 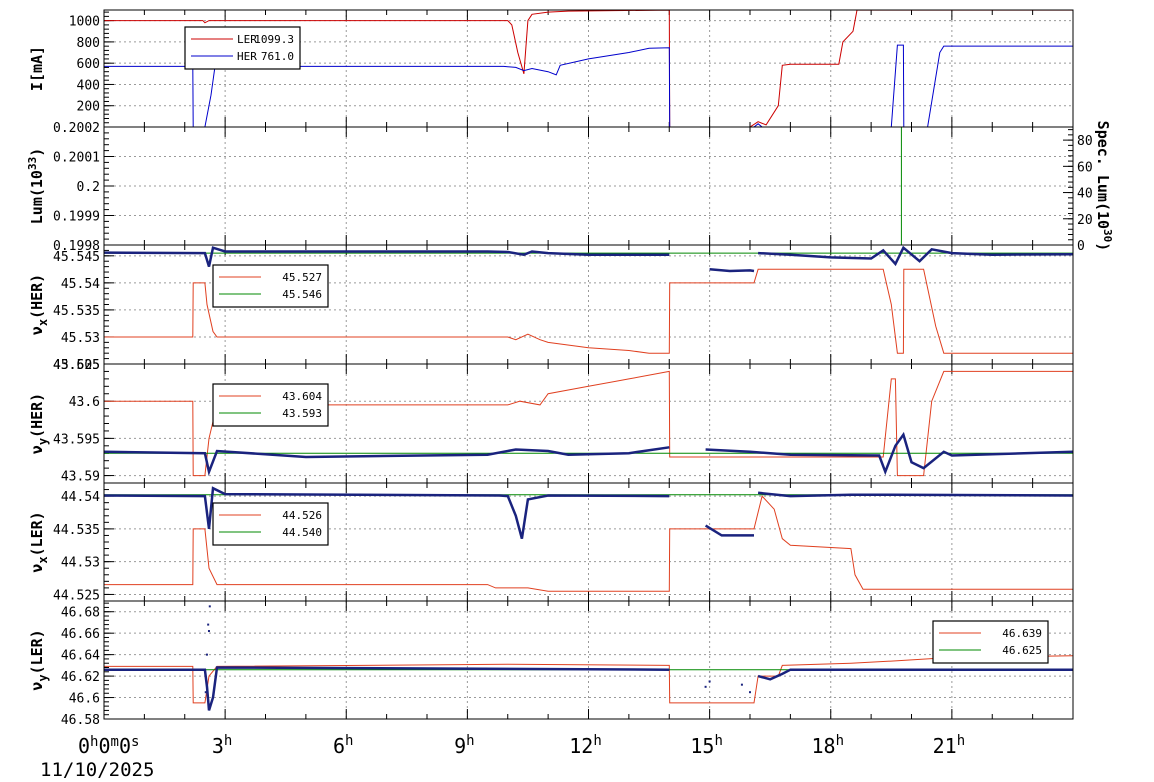 What do you see at coordinates (76, 311) in the screenshot?
I see `y-tick-label: 45.535` at bounding box center [76, 311].